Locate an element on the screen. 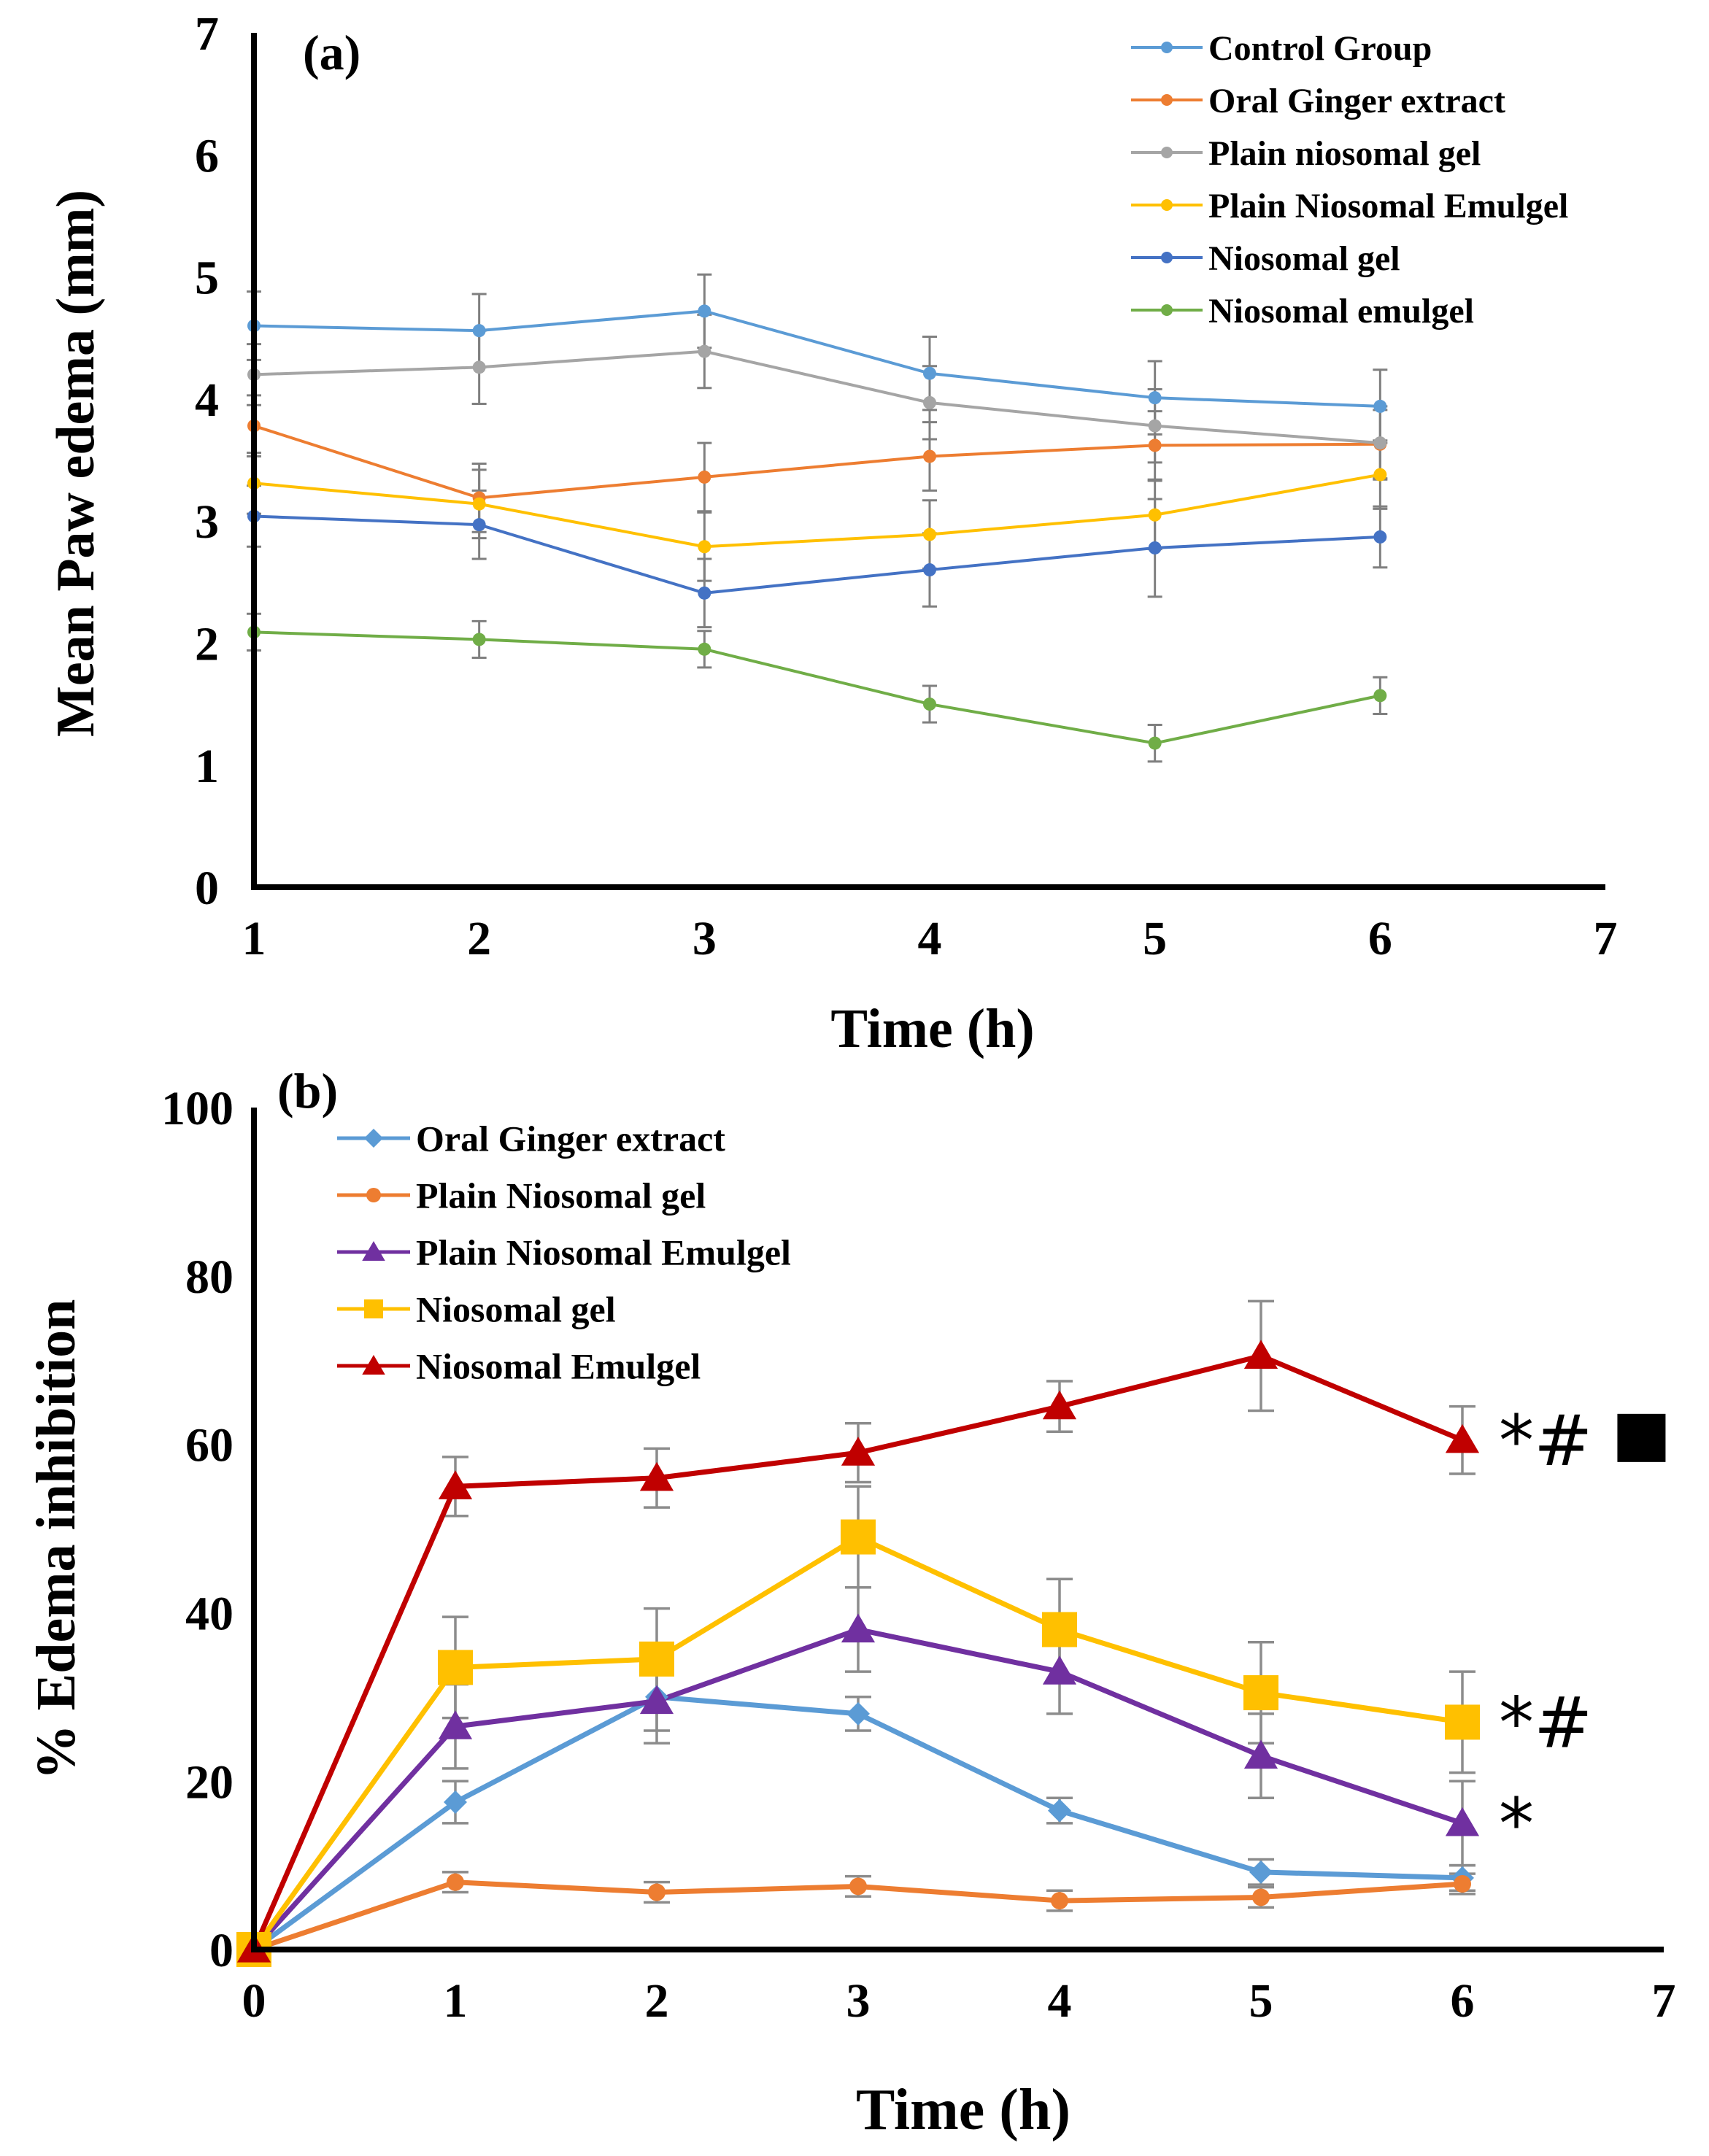 The width and height of the screenshot is (1709, 2156). b-x-tick-4: 4 is located at coordinates (1060, 2001).